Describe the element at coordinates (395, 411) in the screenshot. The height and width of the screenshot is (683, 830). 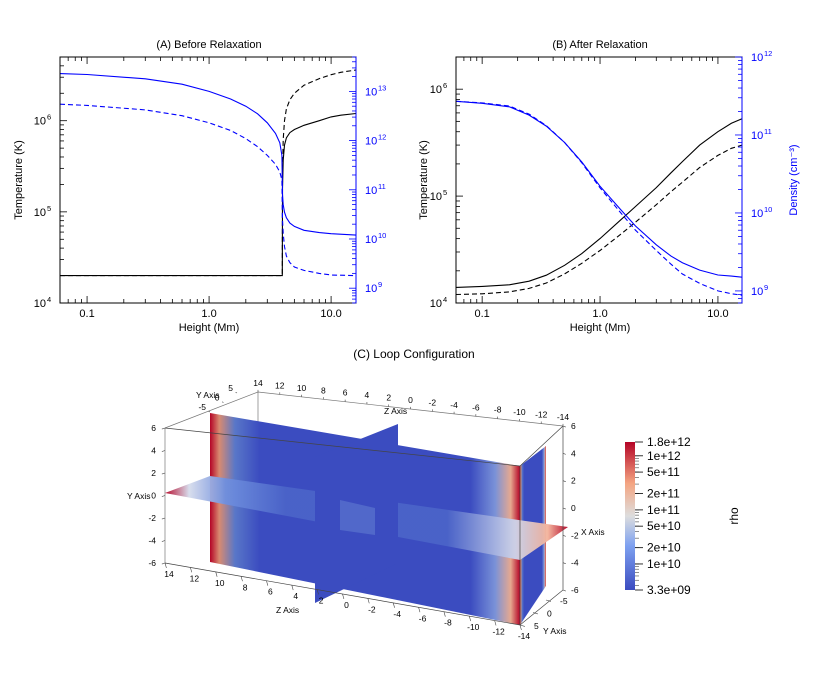
I see `axis-title-z-back: Z Axis` at that location.